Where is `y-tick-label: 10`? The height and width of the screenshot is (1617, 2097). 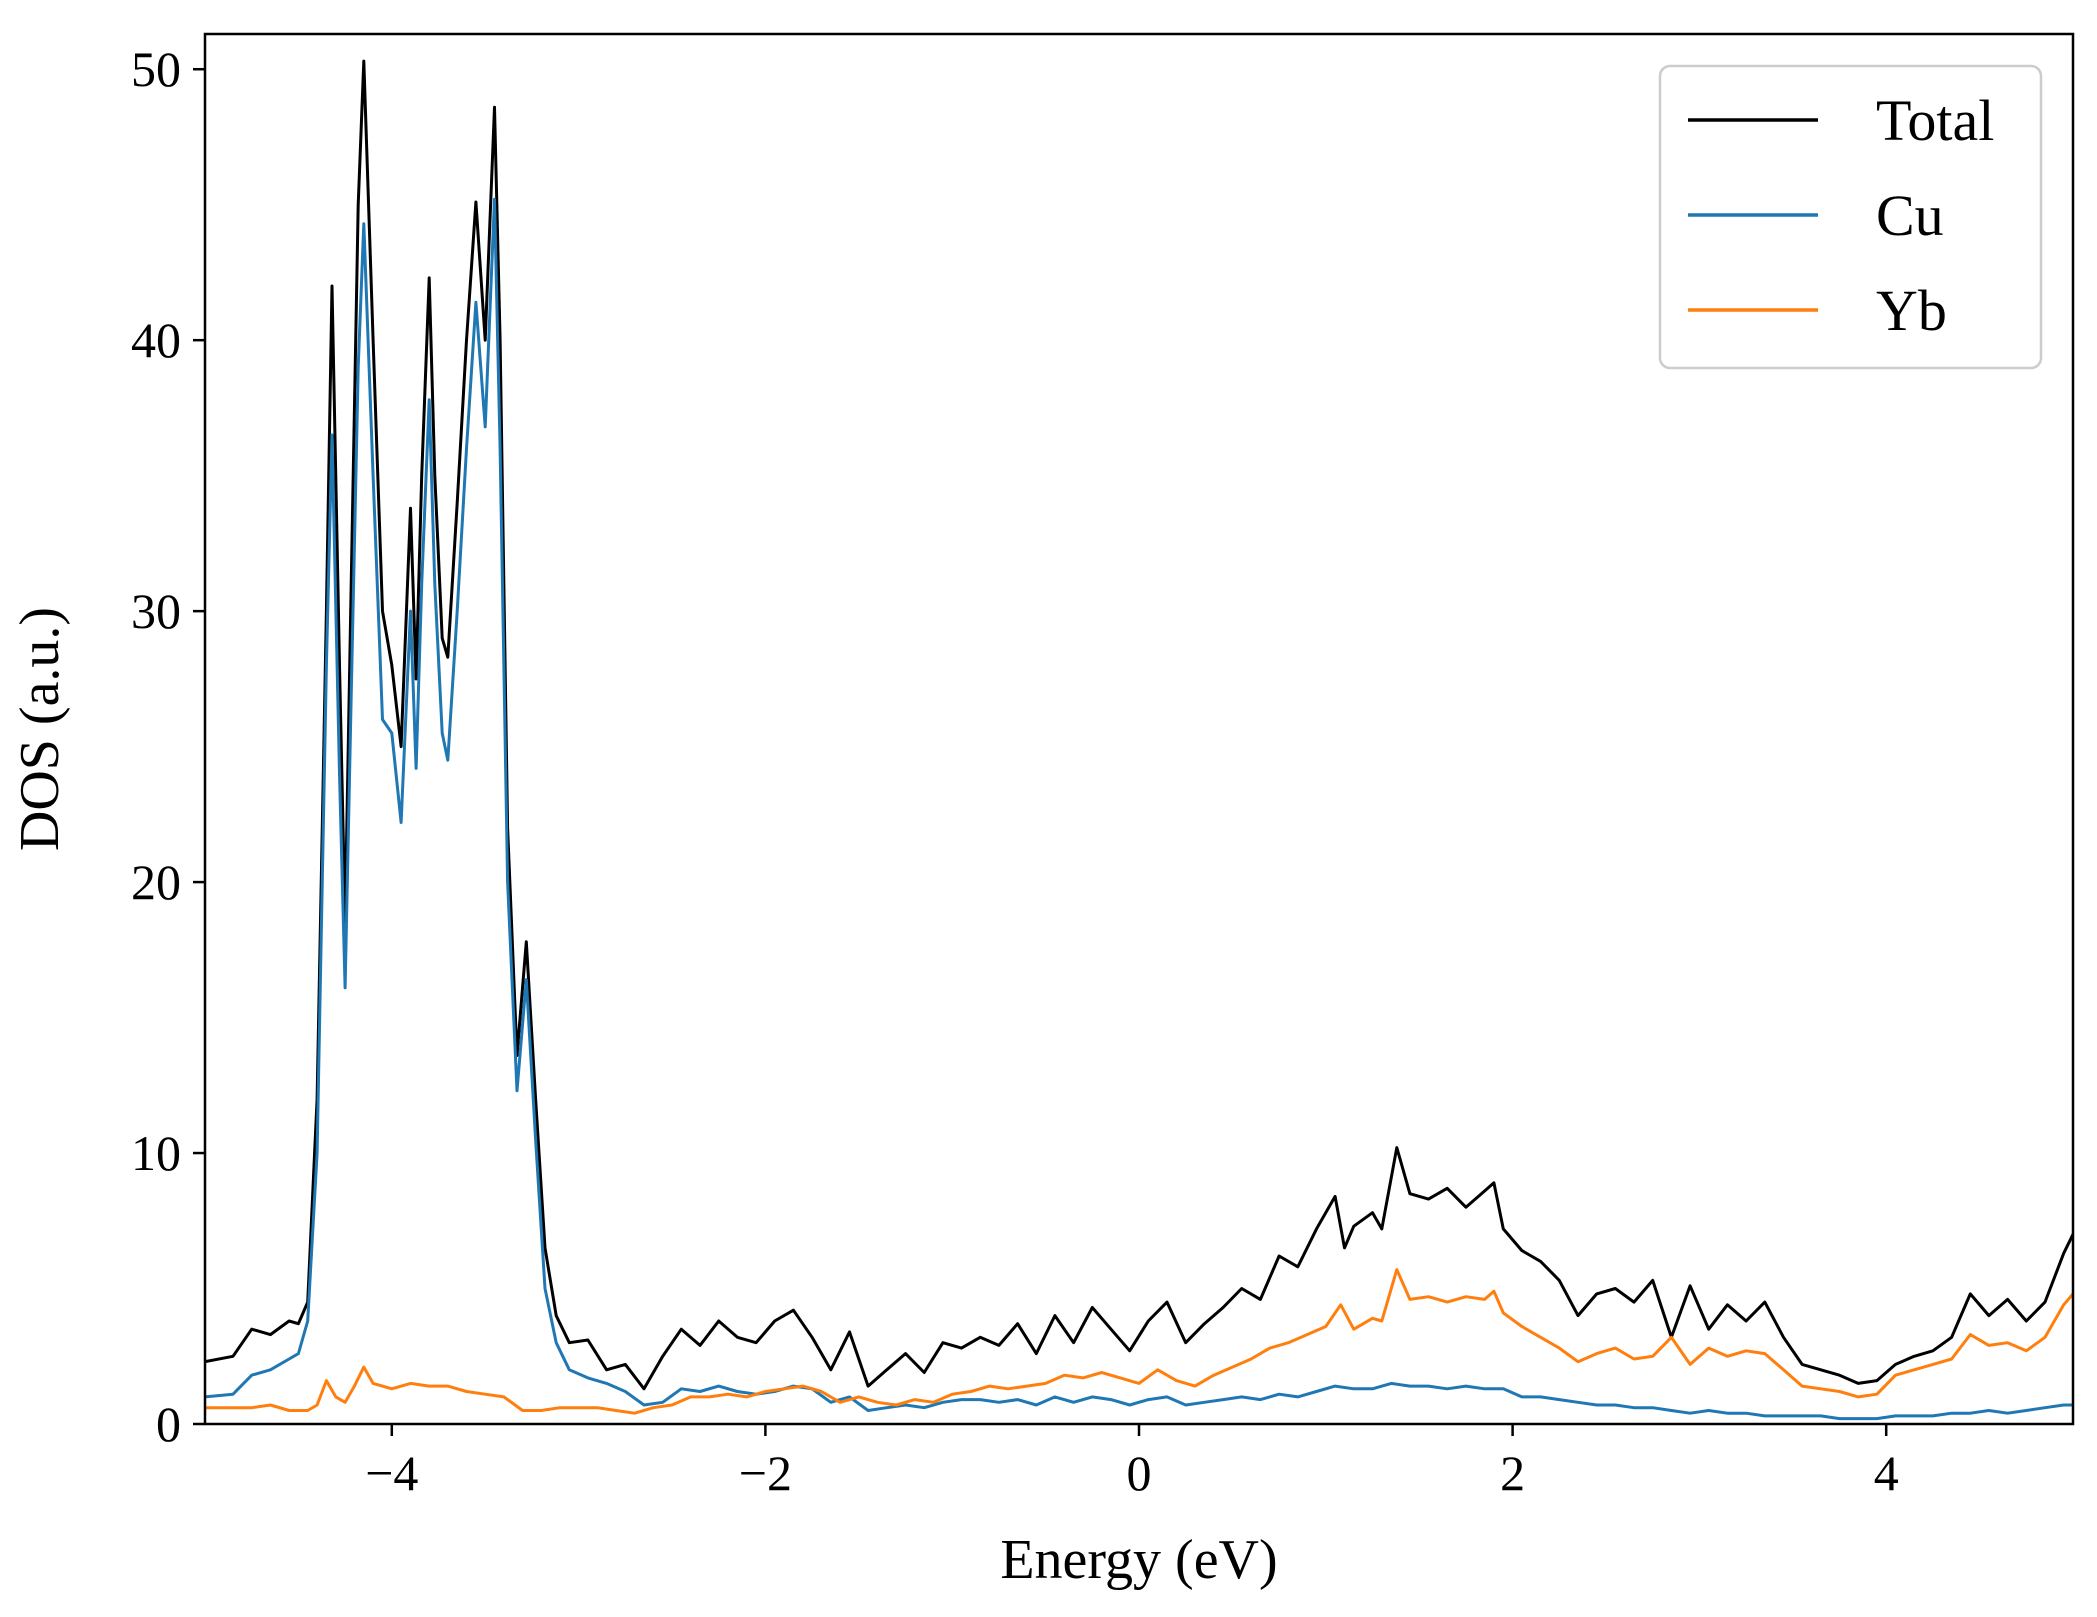
y-tick-label: 10 is located at coordinates (156, 1153).